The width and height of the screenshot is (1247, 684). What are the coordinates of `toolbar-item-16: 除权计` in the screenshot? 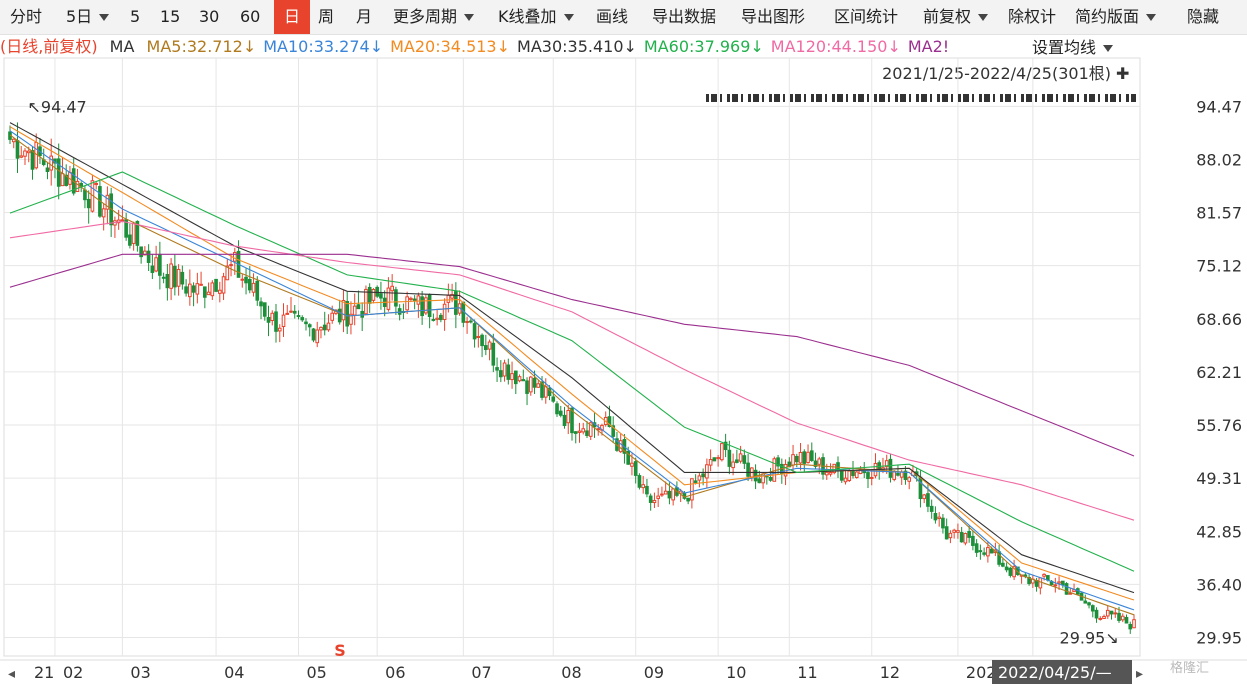 It's located at (1032, 17).